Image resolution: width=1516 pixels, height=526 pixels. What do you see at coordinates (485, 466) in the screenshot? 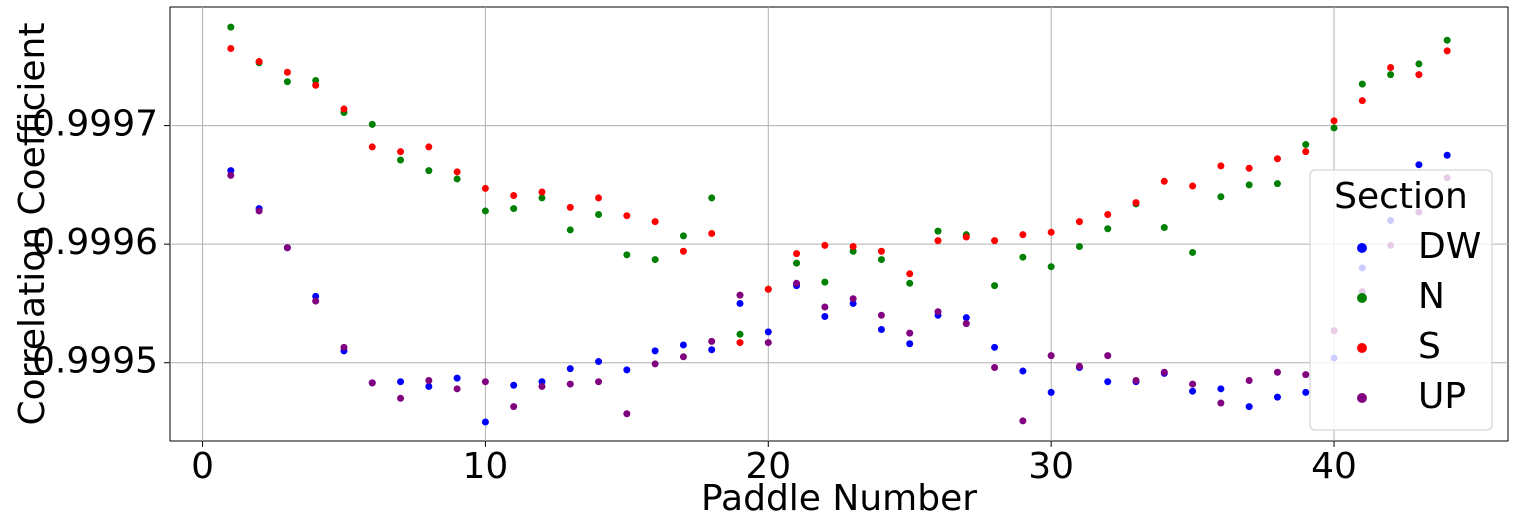
I see `x-tick-label: 10` at bounding box center [485, 466].